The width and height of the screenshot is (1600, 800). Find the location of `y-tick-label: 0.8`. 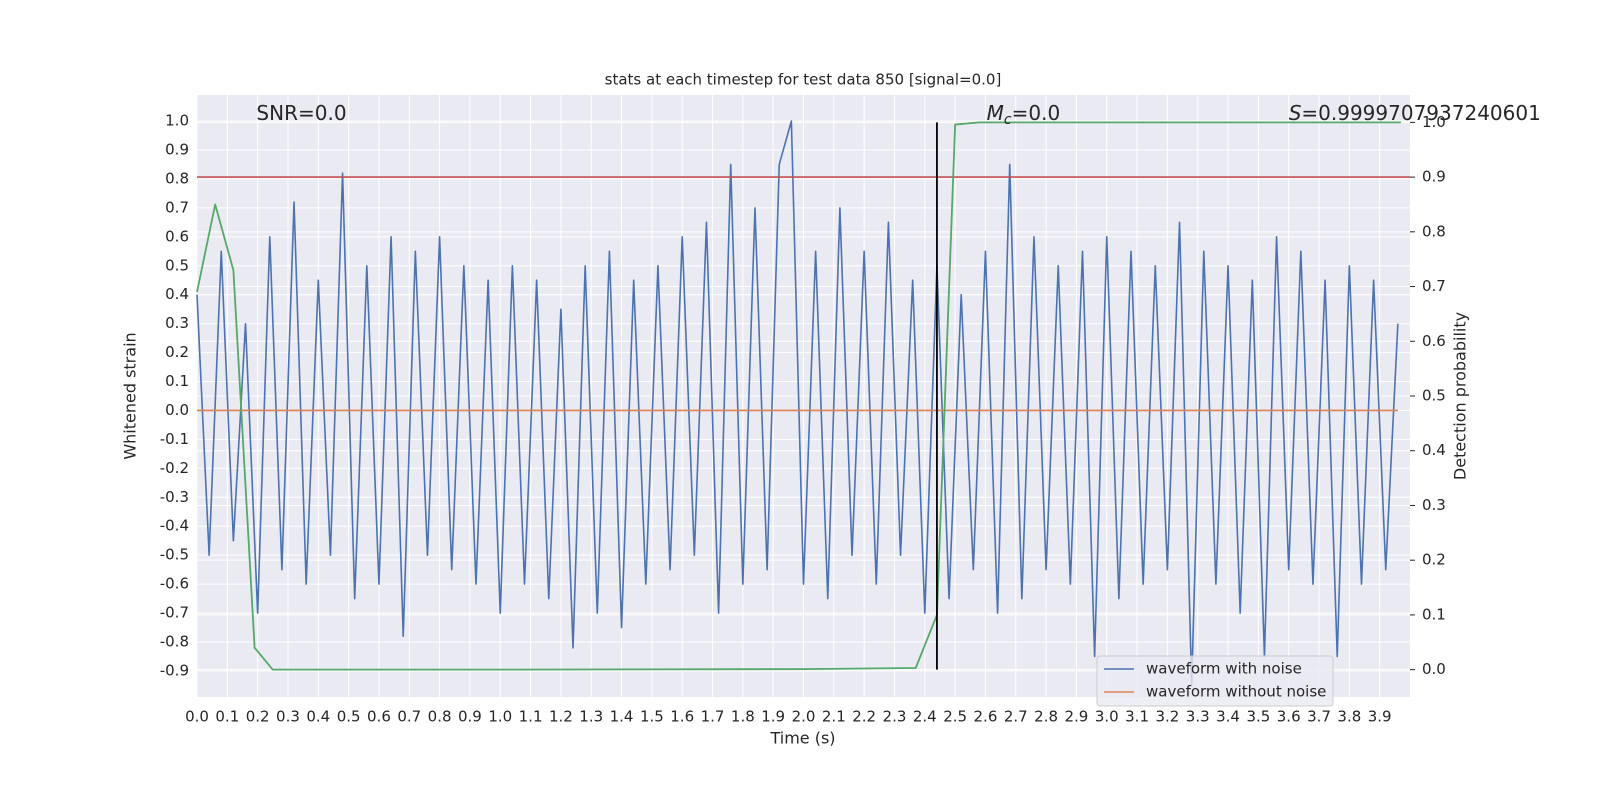

y-tick-label: 0.8 is located at coordinates (177, 178).